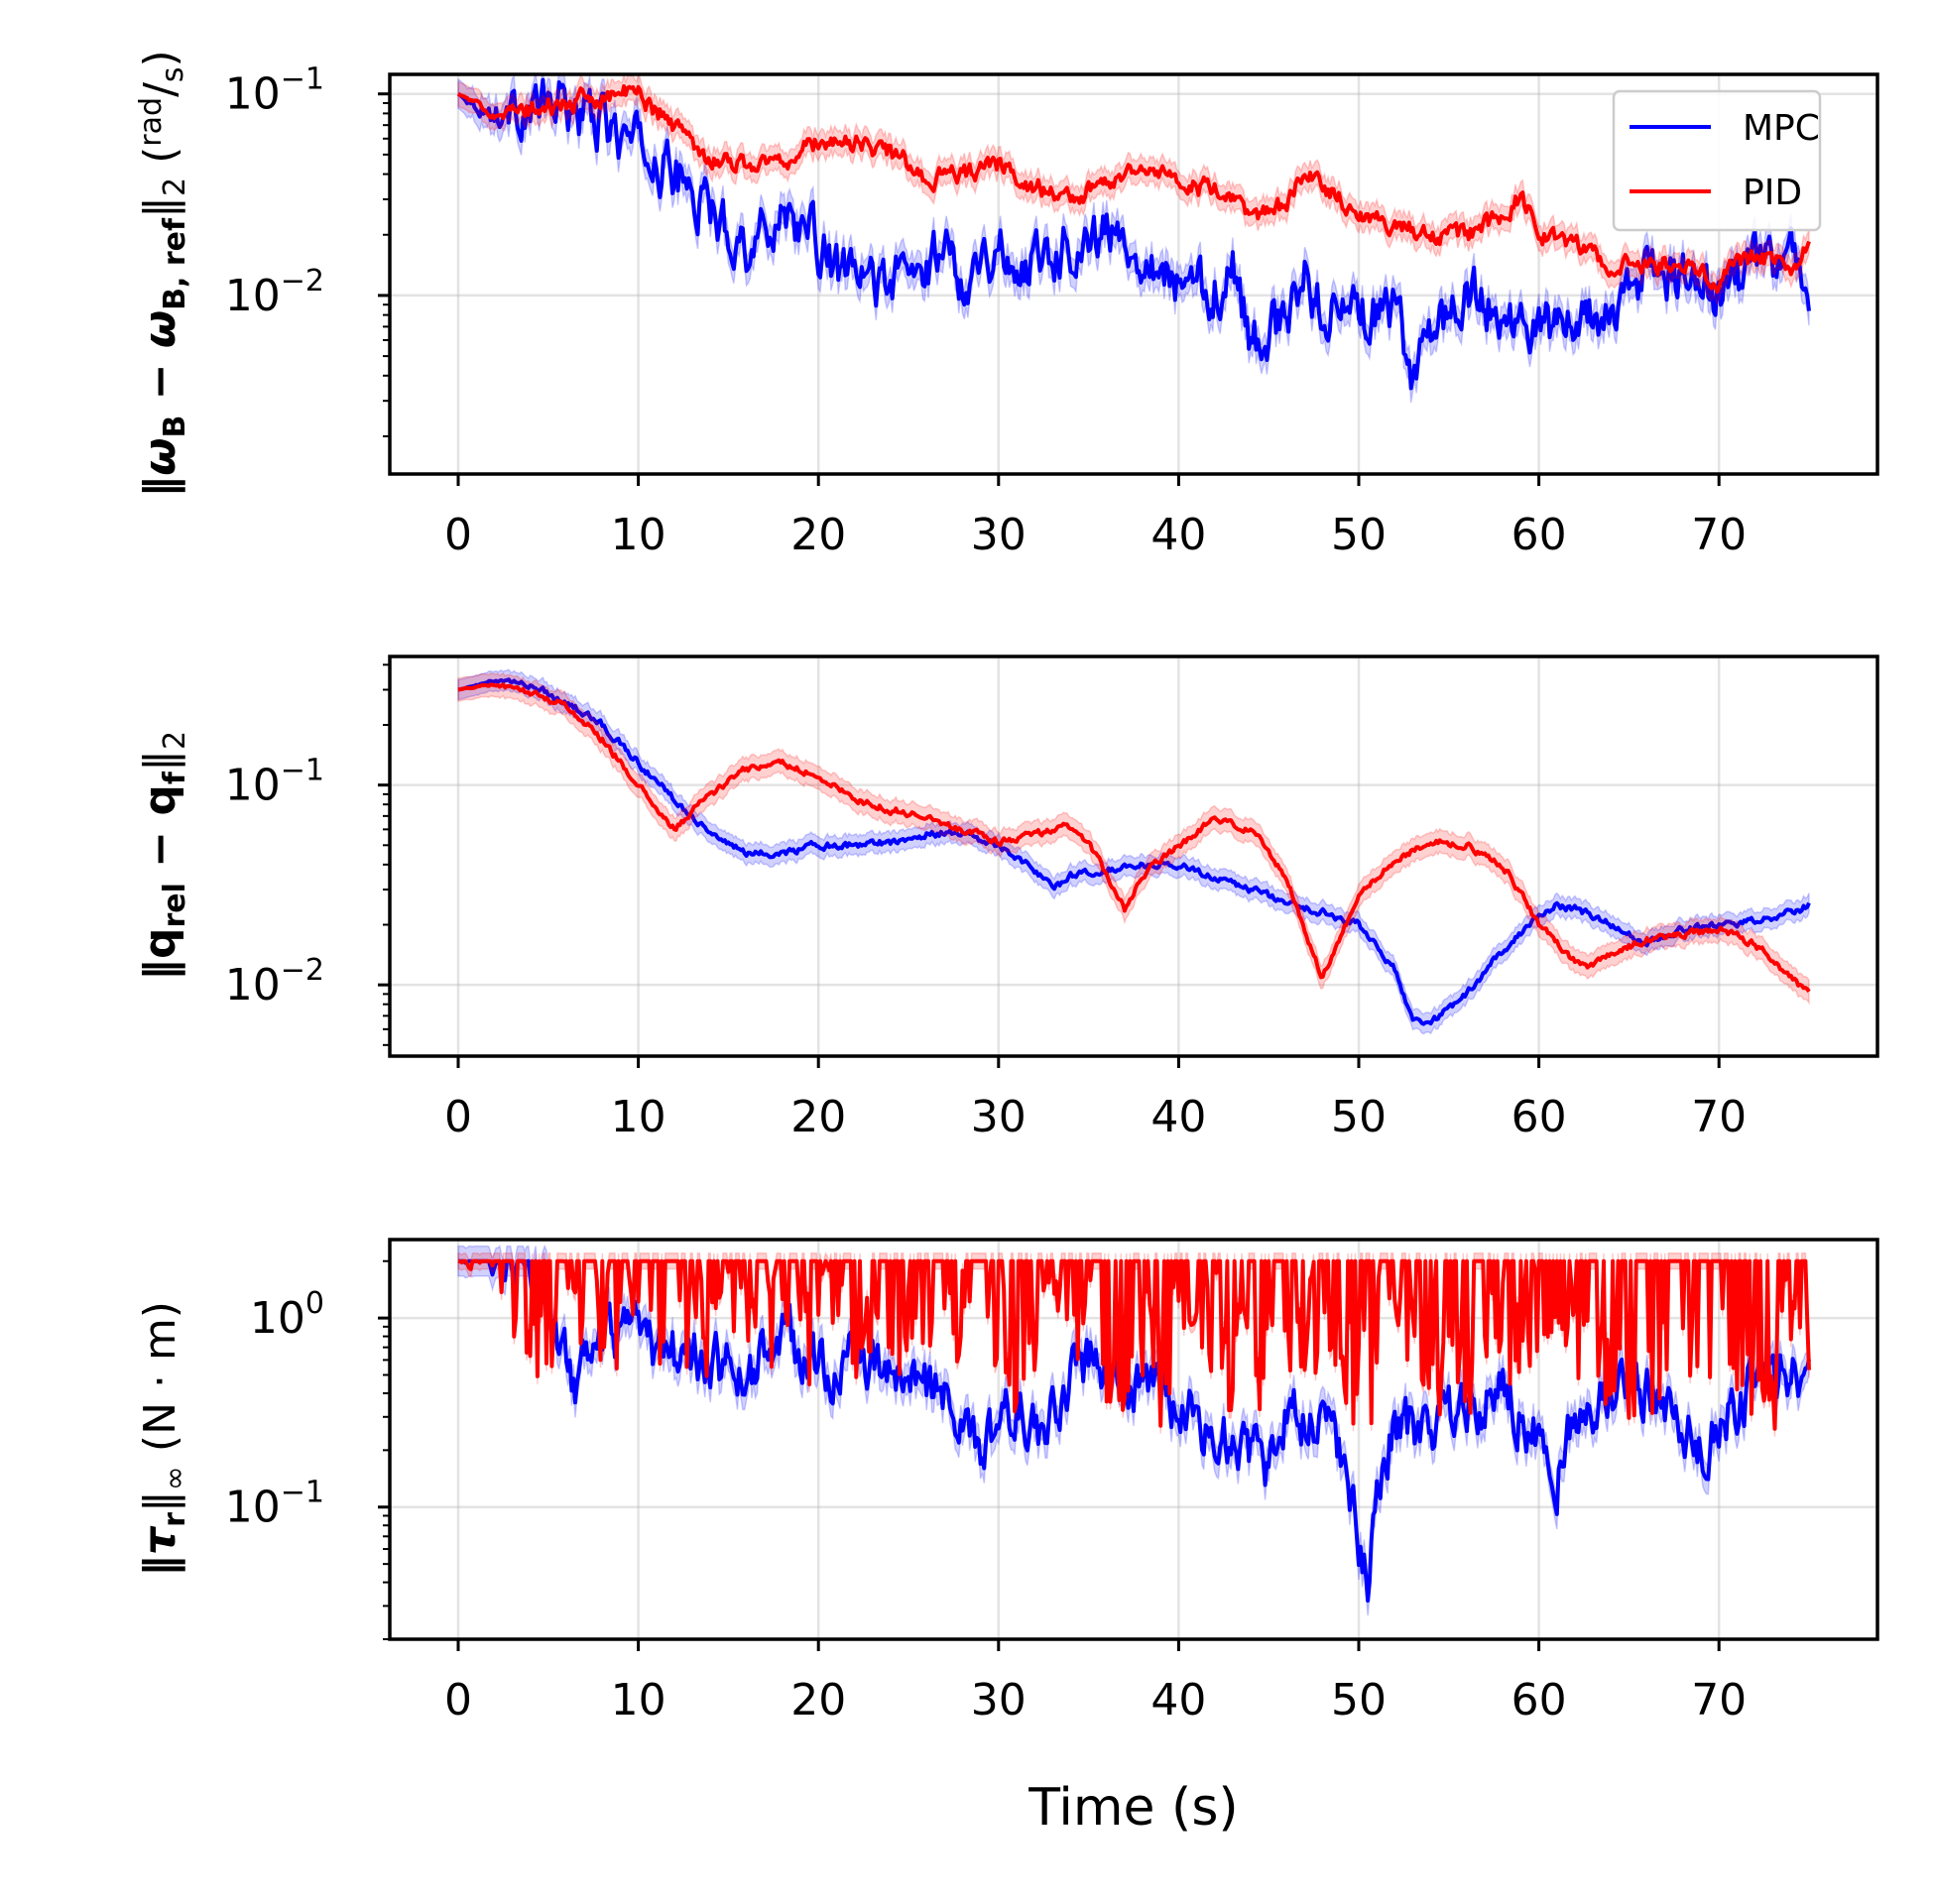 The image size is (1934, 1904). What do you see at coordinates (1781, 128) in the screenshot?
I see `legend-label-mpc: MPC` at bounding box center [1781, 128].